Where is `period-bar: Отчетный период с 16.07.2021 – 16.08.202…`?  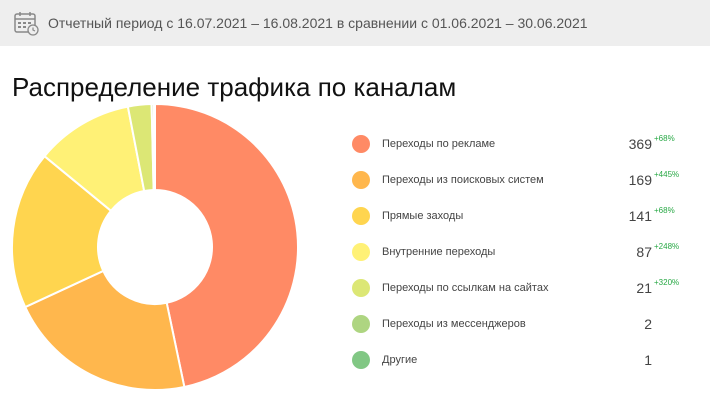
period-bar: Отчетный период с 16.07.2021 – 16.08.202… is located at coordinates (355, 23).